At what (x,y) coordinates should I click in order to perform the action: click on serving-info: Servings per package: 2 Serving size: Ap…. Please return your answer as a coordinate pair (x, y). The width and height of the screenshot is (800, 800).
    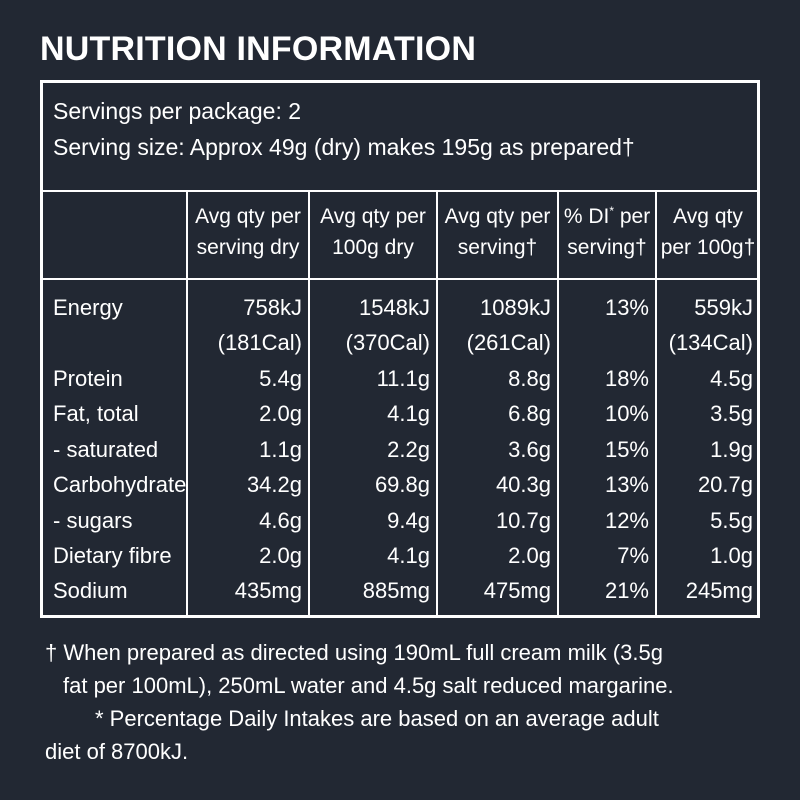
    Looking at the image, I should click on (344, 129).